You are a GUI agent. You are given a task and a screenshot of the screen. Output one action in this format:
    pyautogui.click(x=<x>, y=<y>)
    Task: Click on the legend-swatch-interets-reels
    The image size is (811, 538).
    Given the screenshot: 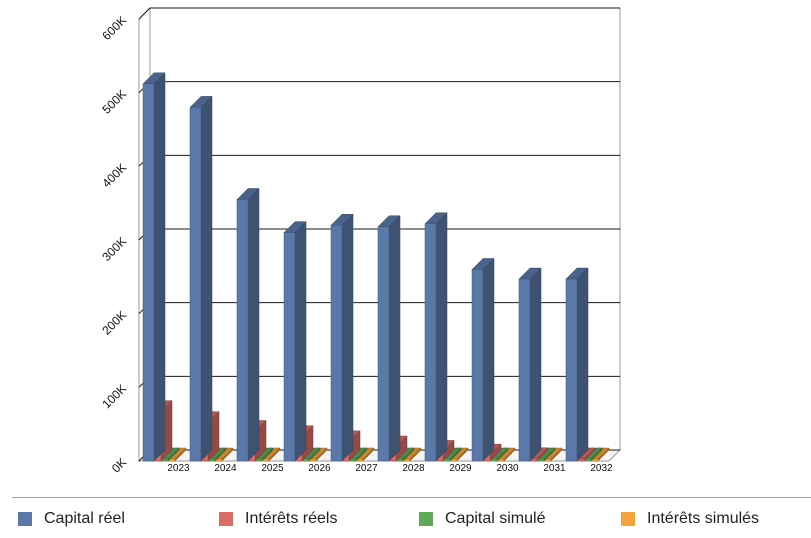 What is the action you would take?
    pyautogui.click(x=226, y=519)
    